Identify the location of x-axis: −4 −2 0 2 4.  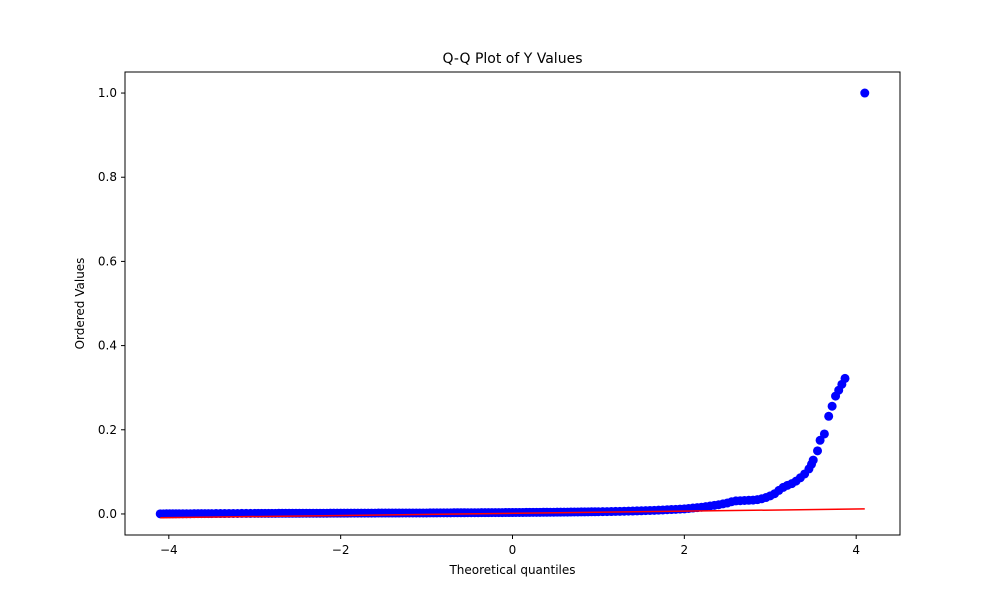
(510, 546).